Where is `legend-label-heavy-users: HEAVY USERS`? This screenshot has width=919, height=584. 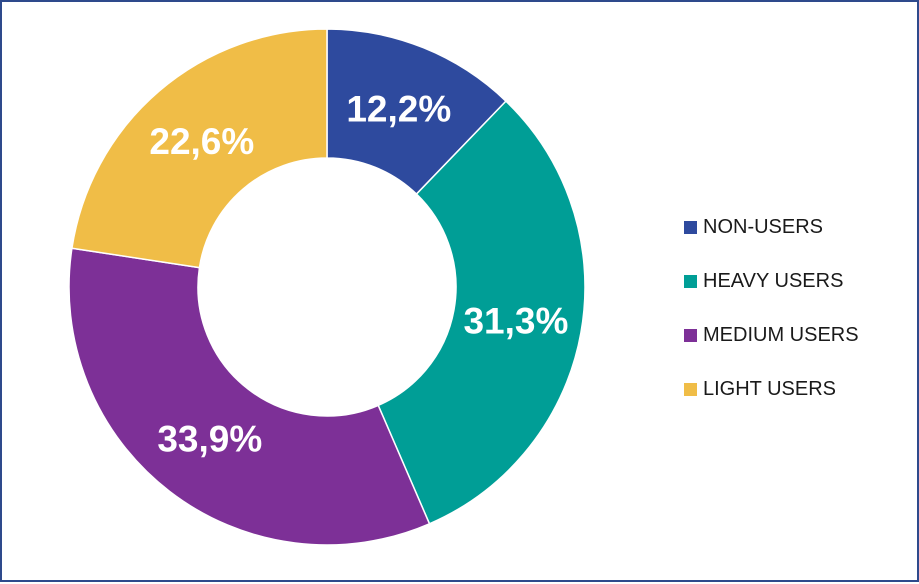
legend-label-heavy-users: HEAVY USERS is located at coordinates (773, 280).